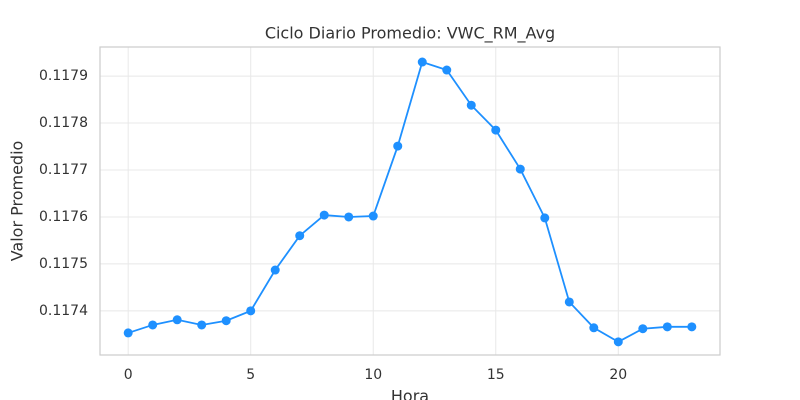  I want to click on x-tick-label: 15, so click(496, 375).